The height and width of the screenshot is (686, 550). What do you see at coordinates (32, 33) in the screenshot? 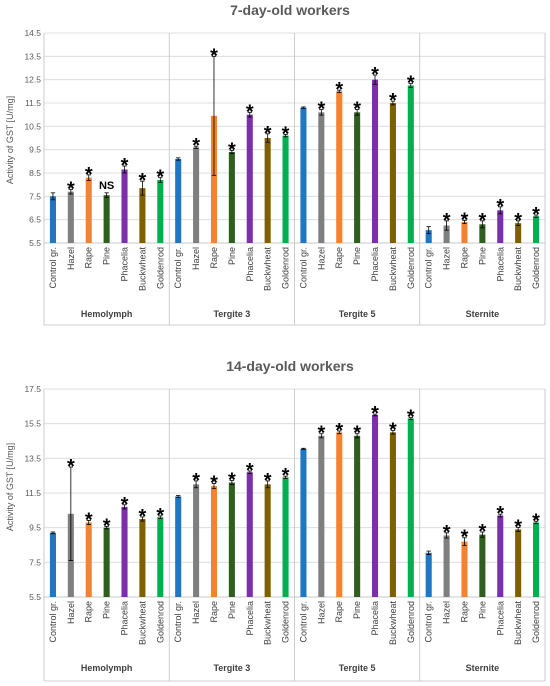
I see `y-tick-label: 14.5` at bounding box center [32, 33].